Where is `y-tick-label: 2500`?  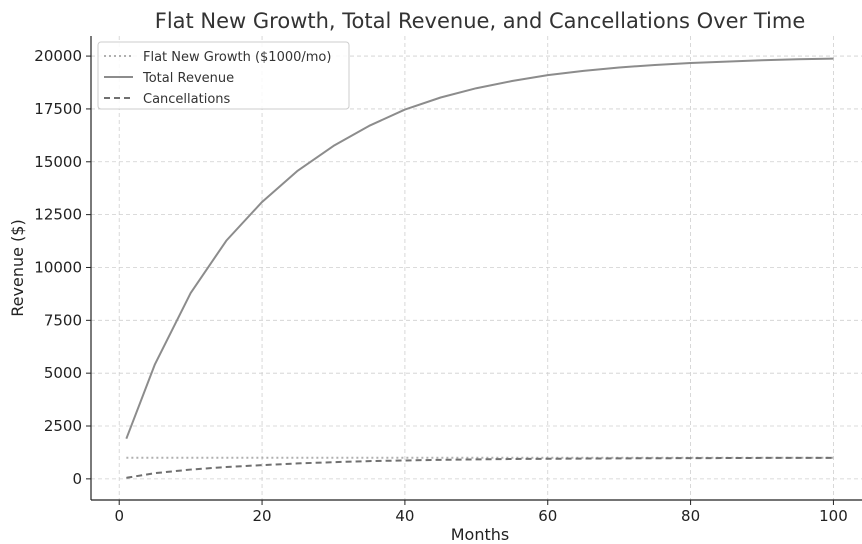 y-tick-label: 2500 is located at coordinates (63, 426).